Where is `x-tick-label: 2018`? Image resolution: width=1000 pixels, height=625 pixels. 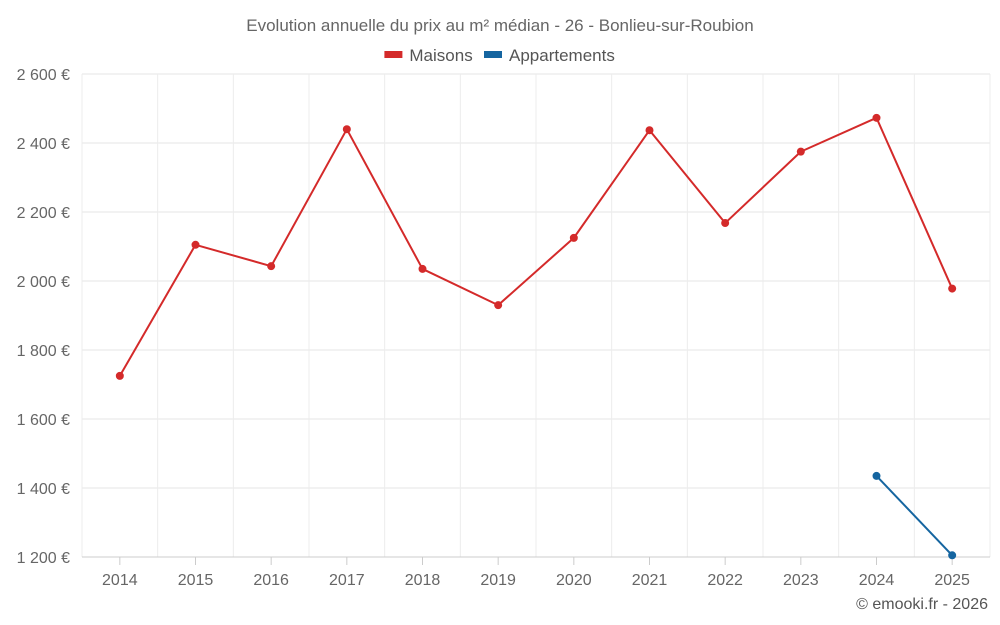
x-tick-label: 2018 is located at coordinates (423, 580).